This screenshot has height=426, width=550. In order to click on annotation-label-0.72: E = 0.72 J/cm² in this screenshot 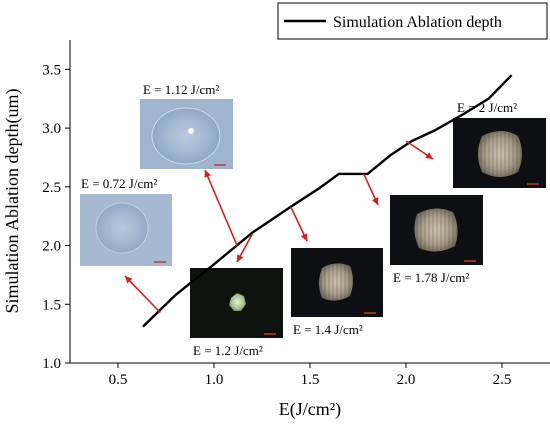, I will do `click(119, 183)`.